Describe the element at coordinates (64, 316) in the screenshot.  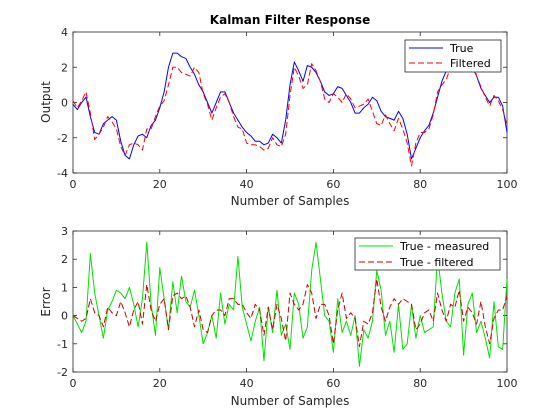
I see `error-y-tick-label: 0` at that location.